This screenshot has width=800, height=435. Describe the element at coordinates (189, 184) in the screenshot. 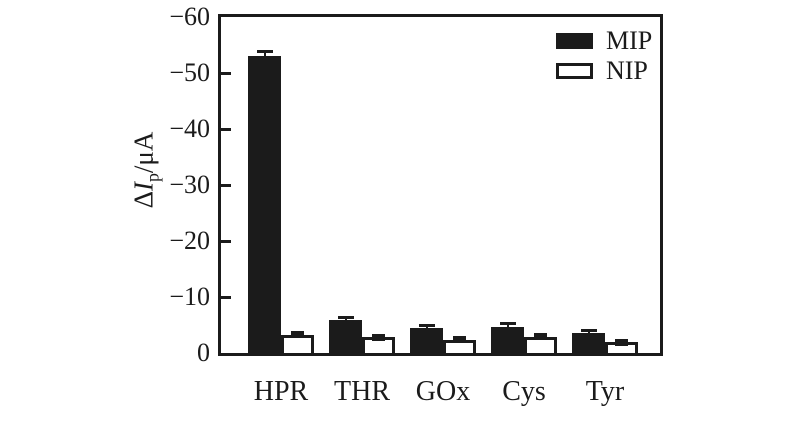

I see `y-tick-label: −30` at that location.